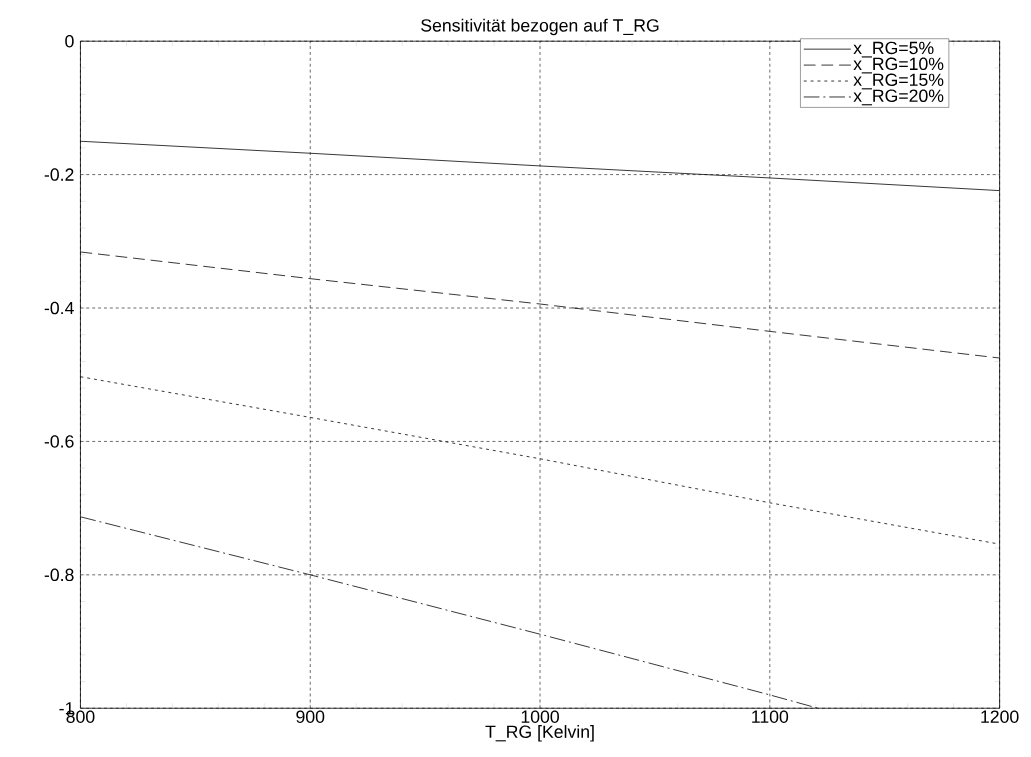 This screenshot has height=757, width=1031. I want to click on legend-label: x_RG=10%, so click(898, 65).